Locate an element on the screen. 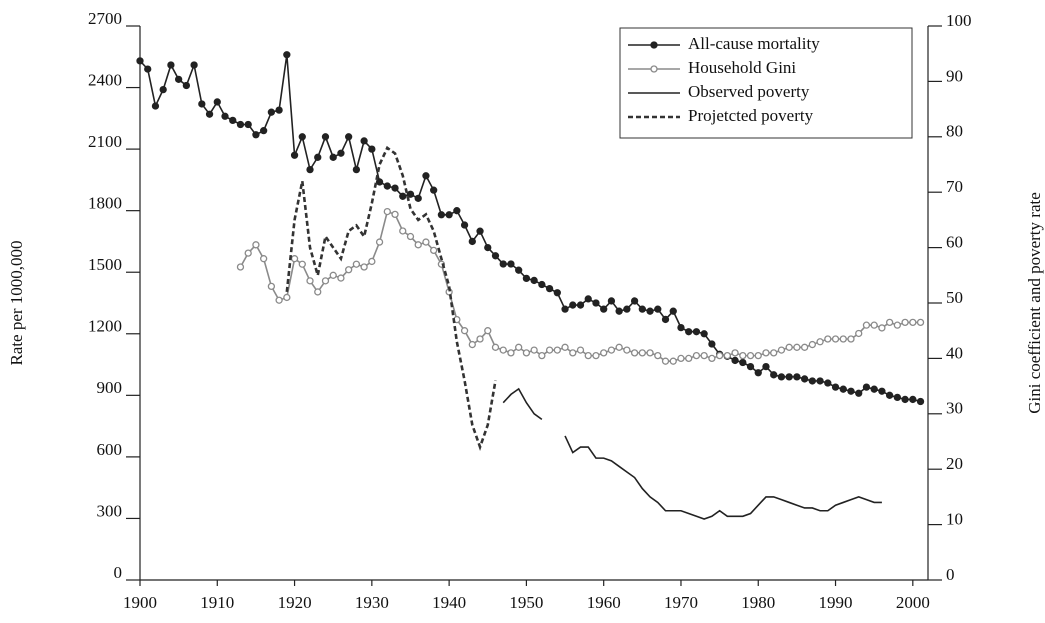  y-axis-label: Rate per 1000,000 is located at coordinates (16, 302).